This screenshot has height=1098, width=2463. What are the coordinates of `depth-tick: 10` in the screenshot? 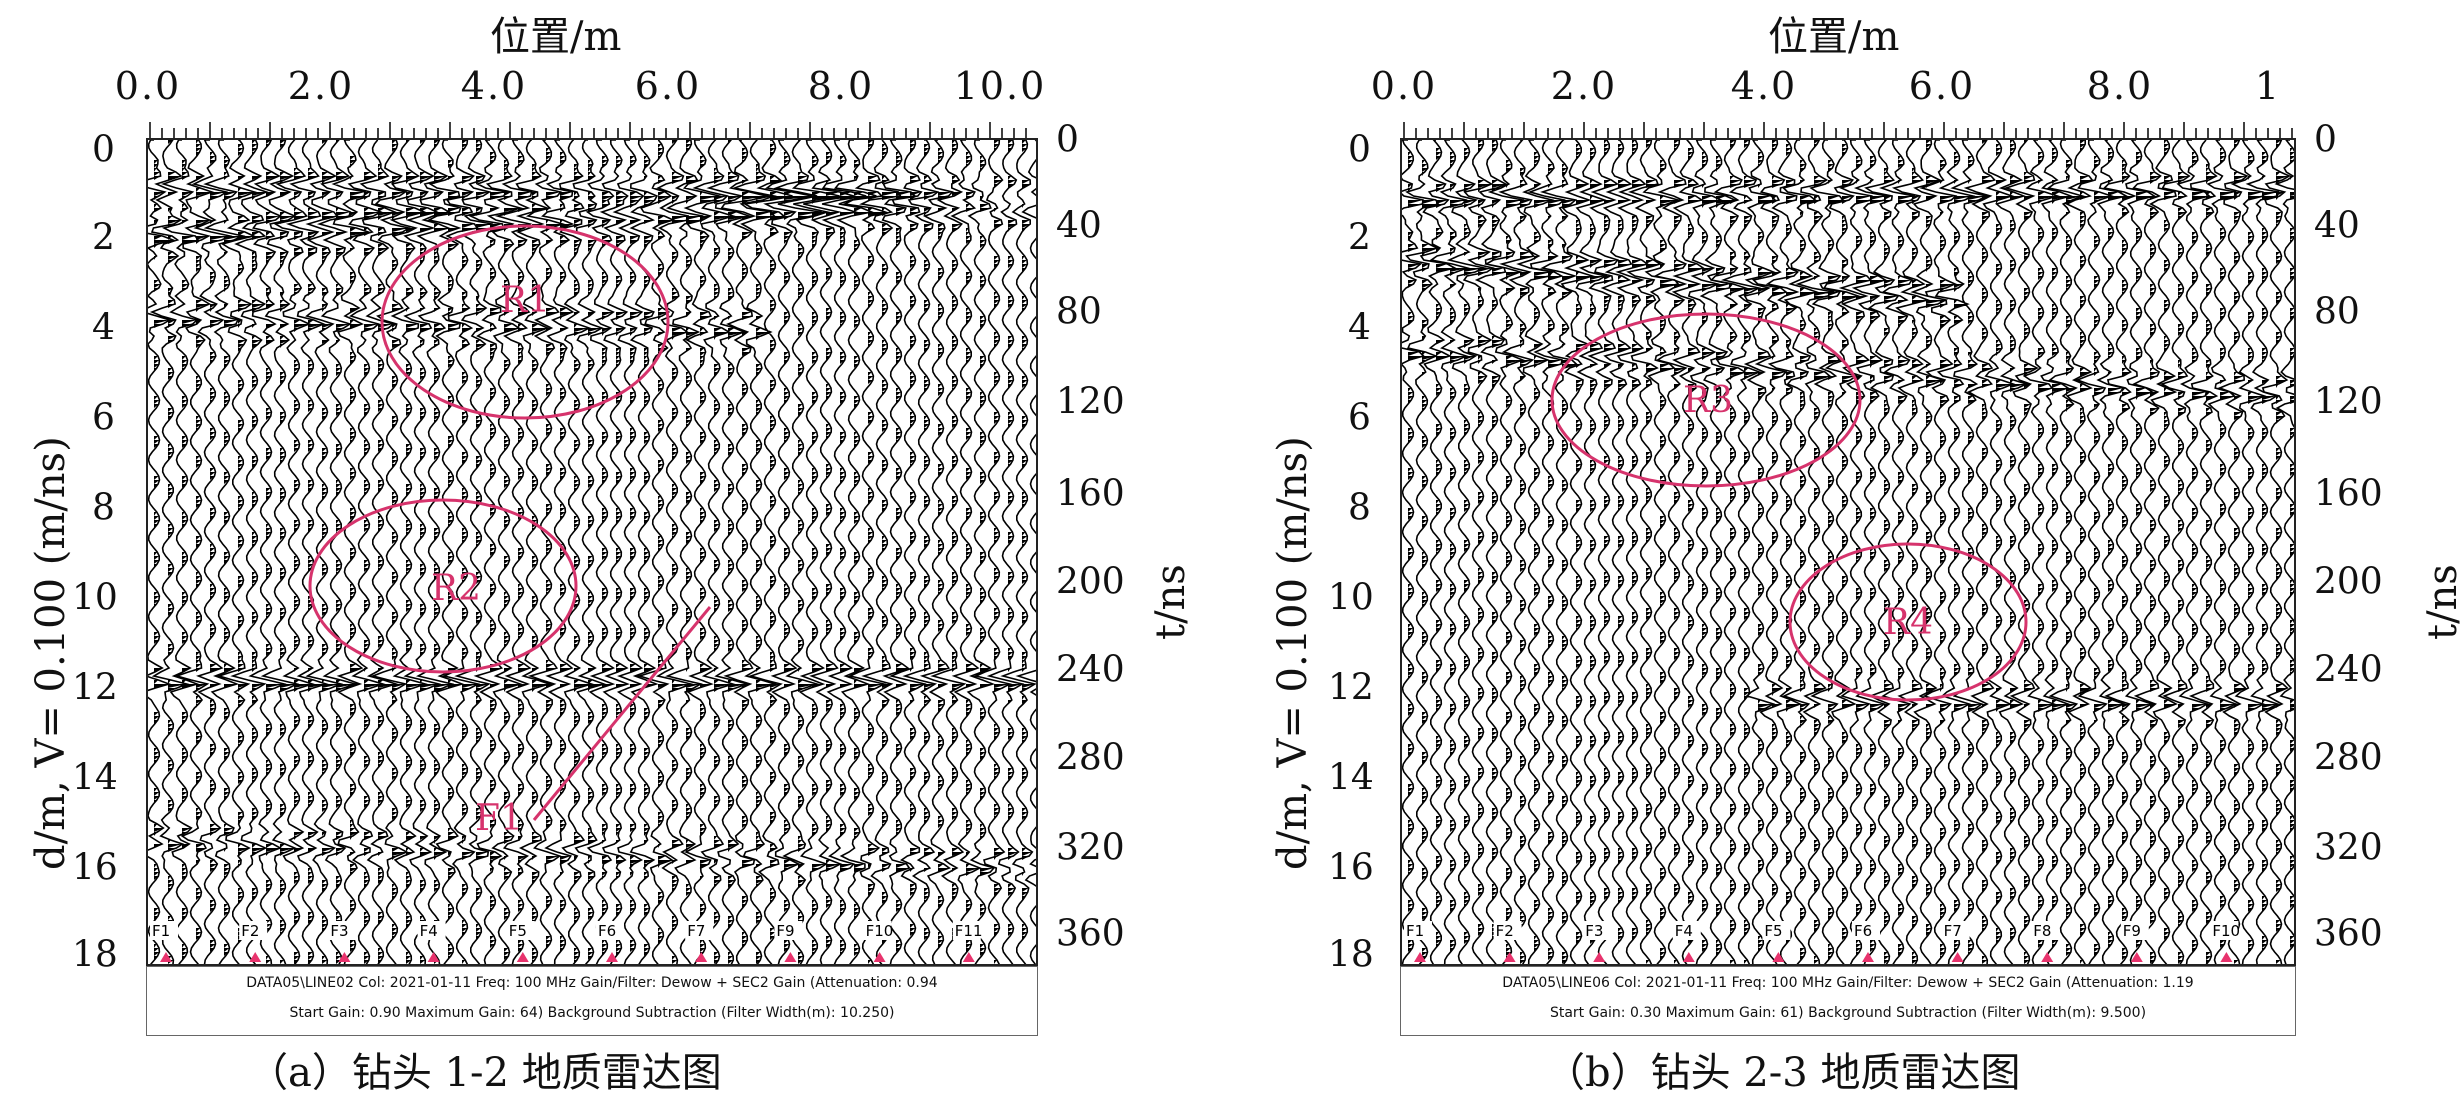 It's located at (95, 598).